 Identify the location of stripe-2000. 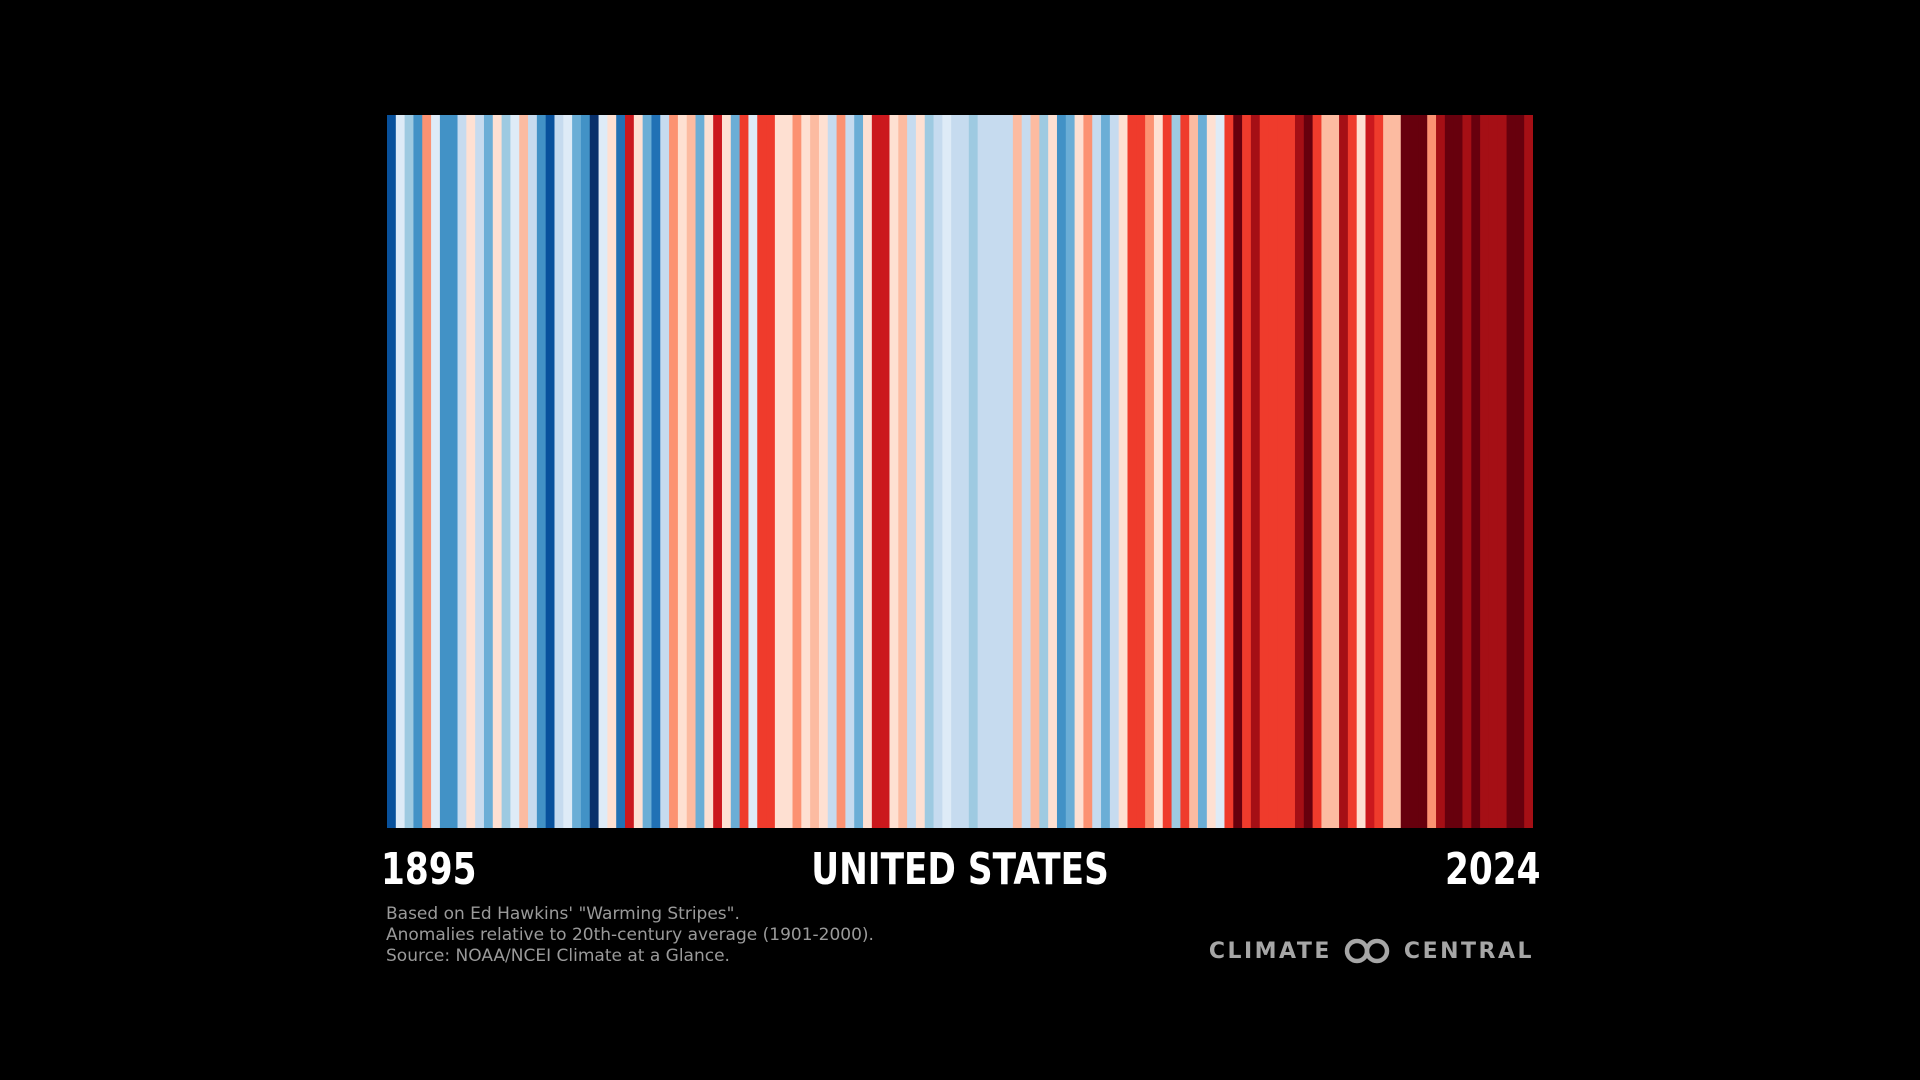
(1317, 471).